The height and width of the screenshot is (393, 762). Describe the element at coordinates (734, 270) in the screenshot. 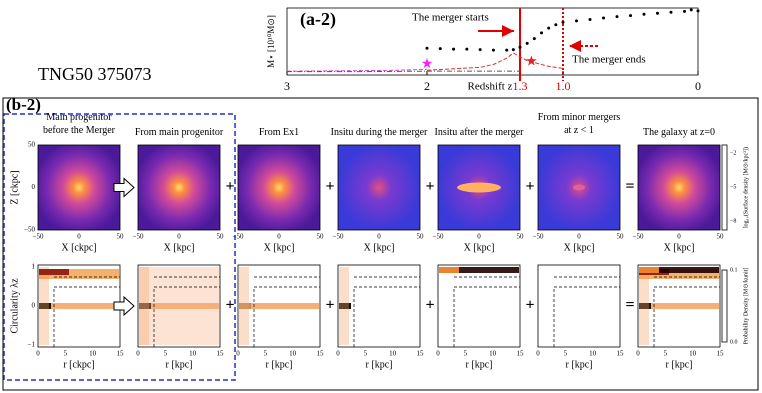

I see `colorbar-tick: 0.1` at that location.